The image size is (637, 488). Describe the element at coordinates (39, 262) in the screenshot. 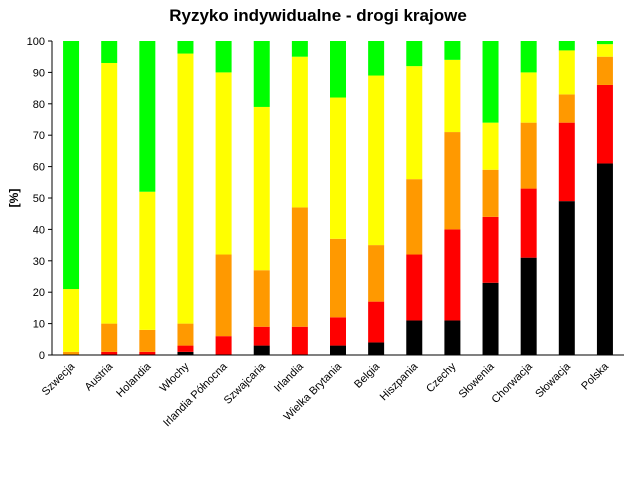

I see `y-tick-label: 30` at that location.